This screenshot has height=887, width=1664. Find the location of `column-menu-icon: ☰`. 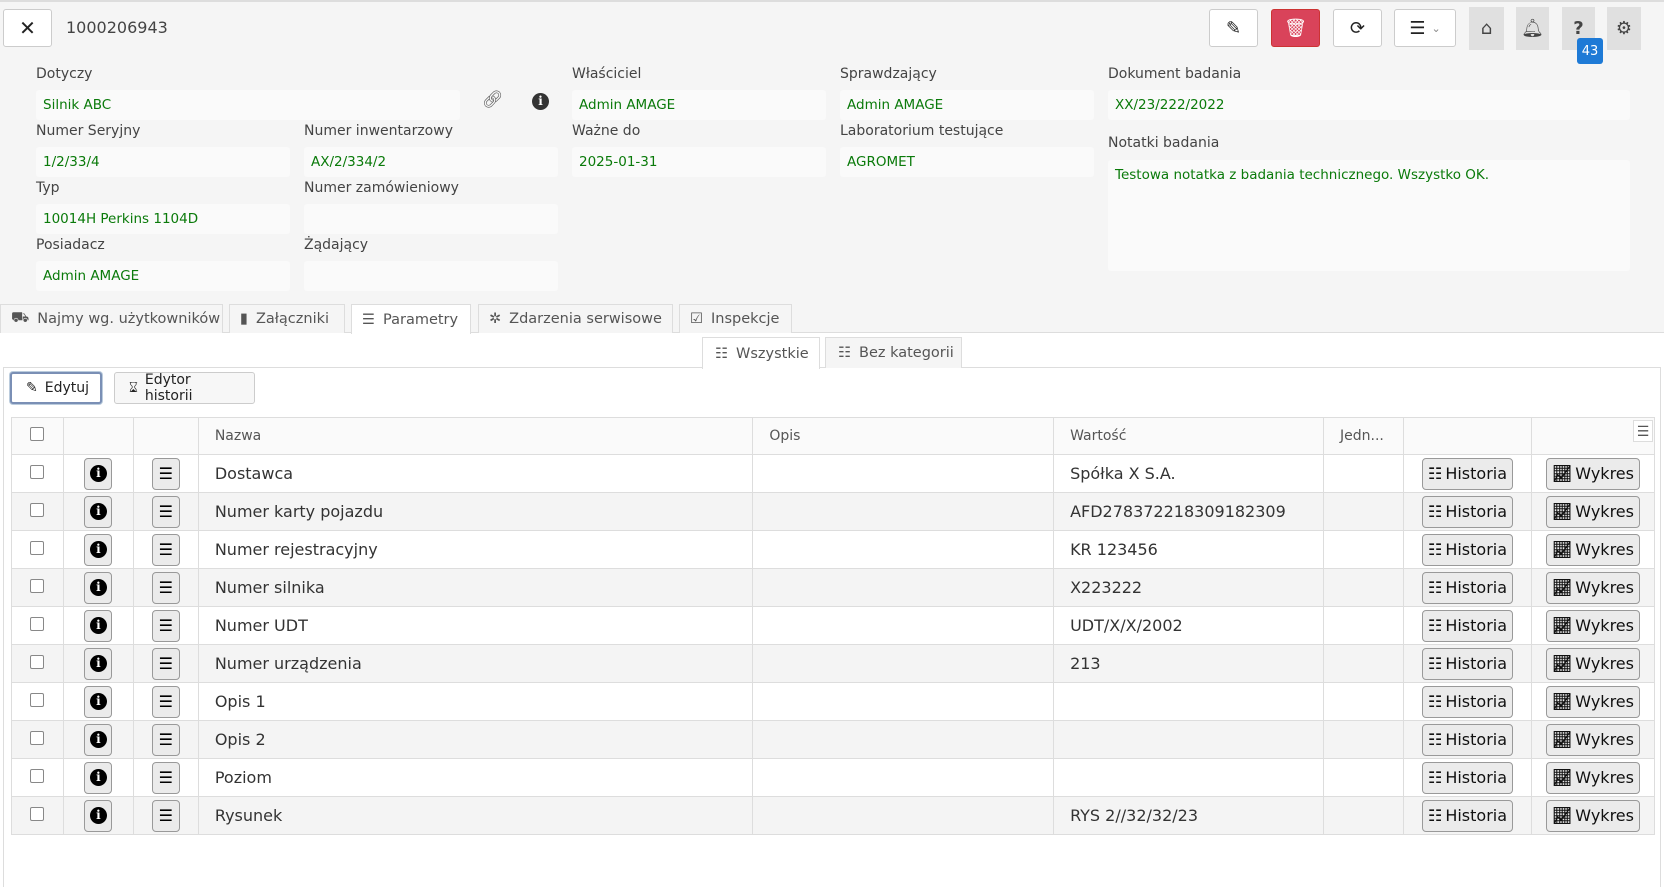

column-menu-icon: ☰ is located at coordinates (1643, 431).